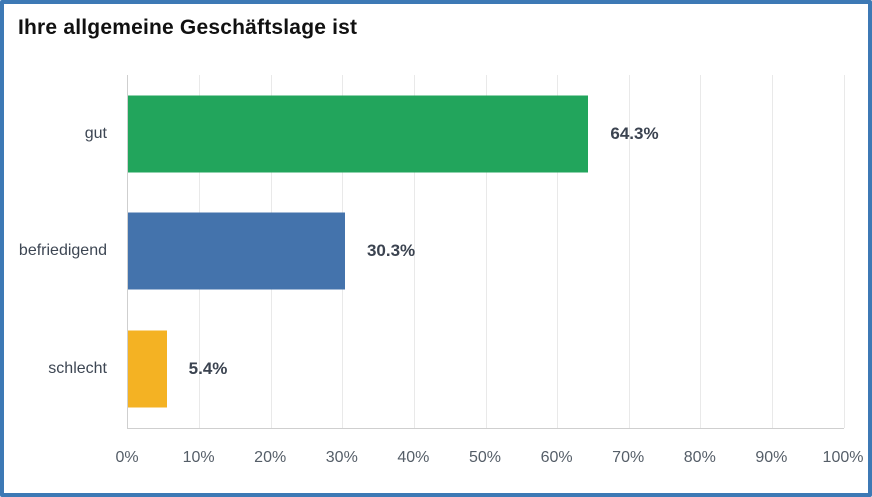 The height and width of the screenshot is (497, 872). What do you see at coordinates (127, 457) in the screenshot?
I see `x-tick-label: 0%` at bounding box center [127, 457].